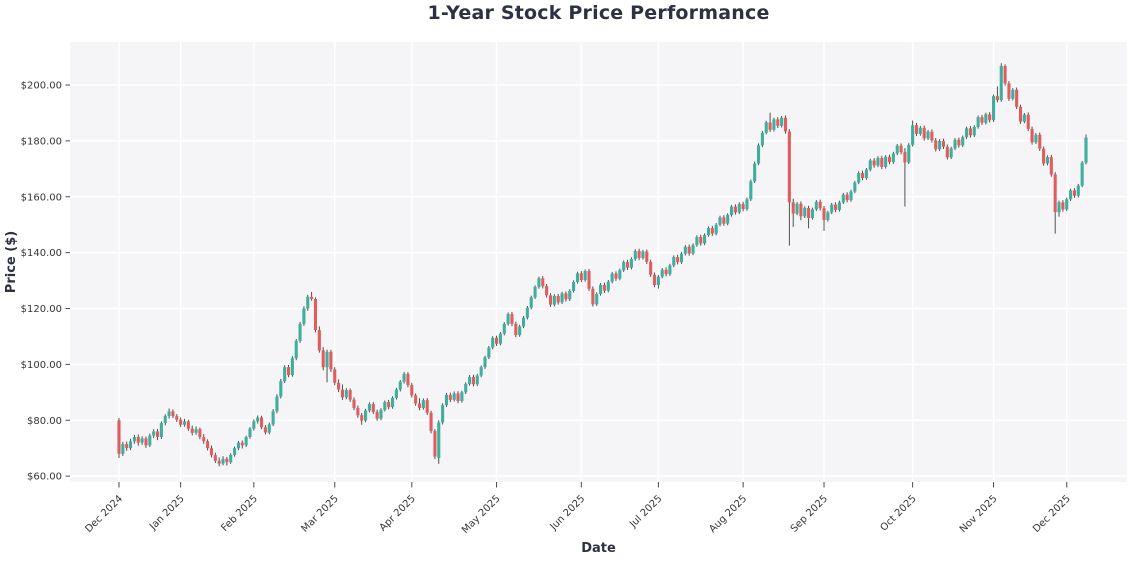  Describe the element at coordinates (41, 309) in the screenshot. I see `y-tick-label: $120.00` at that location.